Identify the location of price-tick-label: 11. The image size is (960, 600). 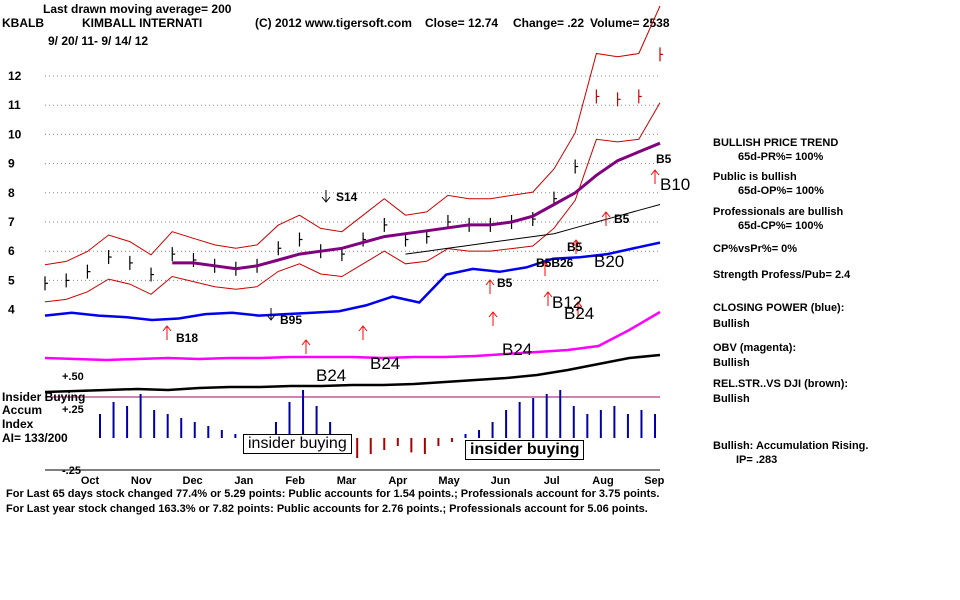
(14, 105).